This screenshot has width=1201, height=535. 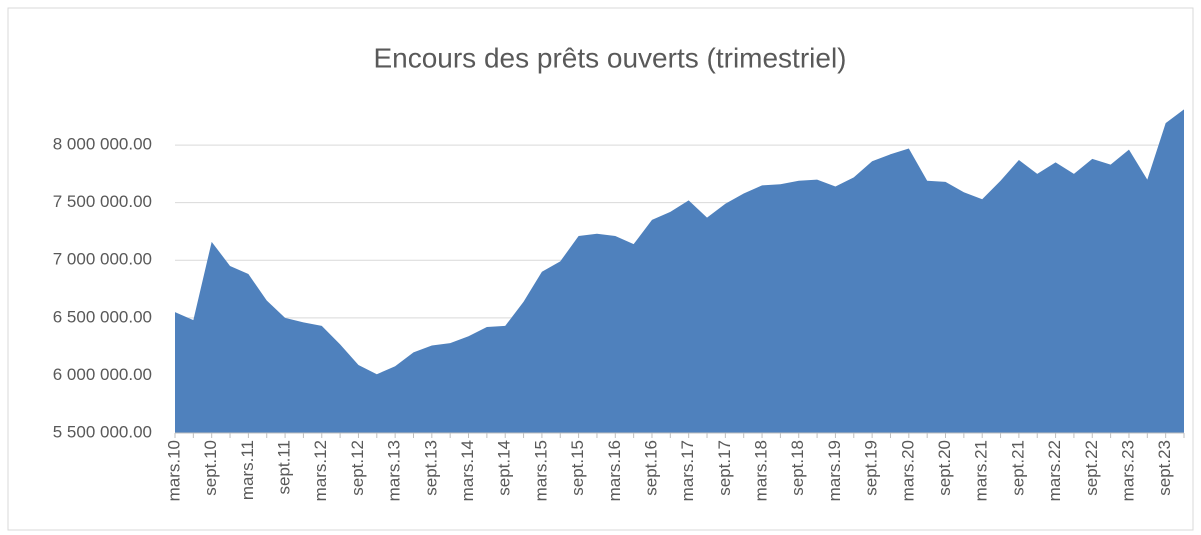 What do you see at coordinates (357, 468) in the screenshot?
I see `x-tick-label: sept.12` at bounding box center [357, 468].